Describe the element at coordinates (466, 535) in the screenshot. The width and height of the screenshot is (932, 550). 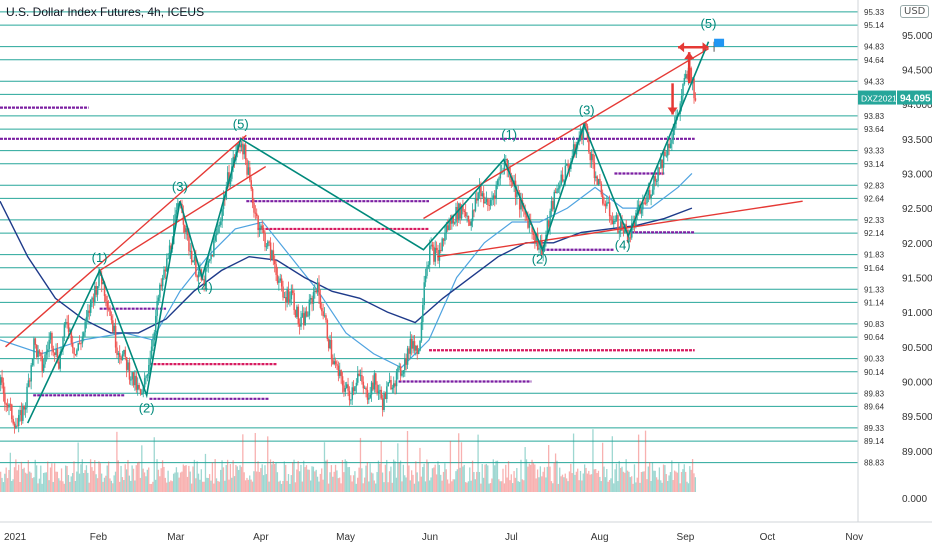
I see `time-axis: 2021 Feb Mar Apr May Jun Jul Aug Sep Oct Nov` at that location.